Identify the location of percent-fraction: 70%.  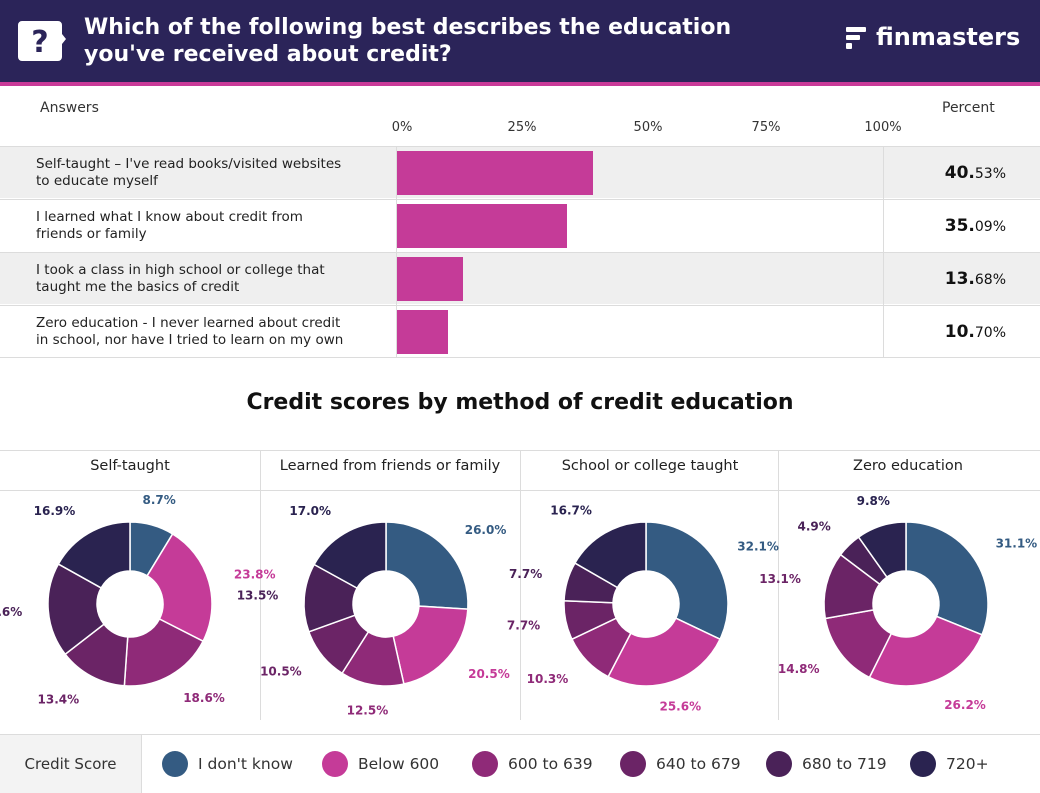
(990, 332).